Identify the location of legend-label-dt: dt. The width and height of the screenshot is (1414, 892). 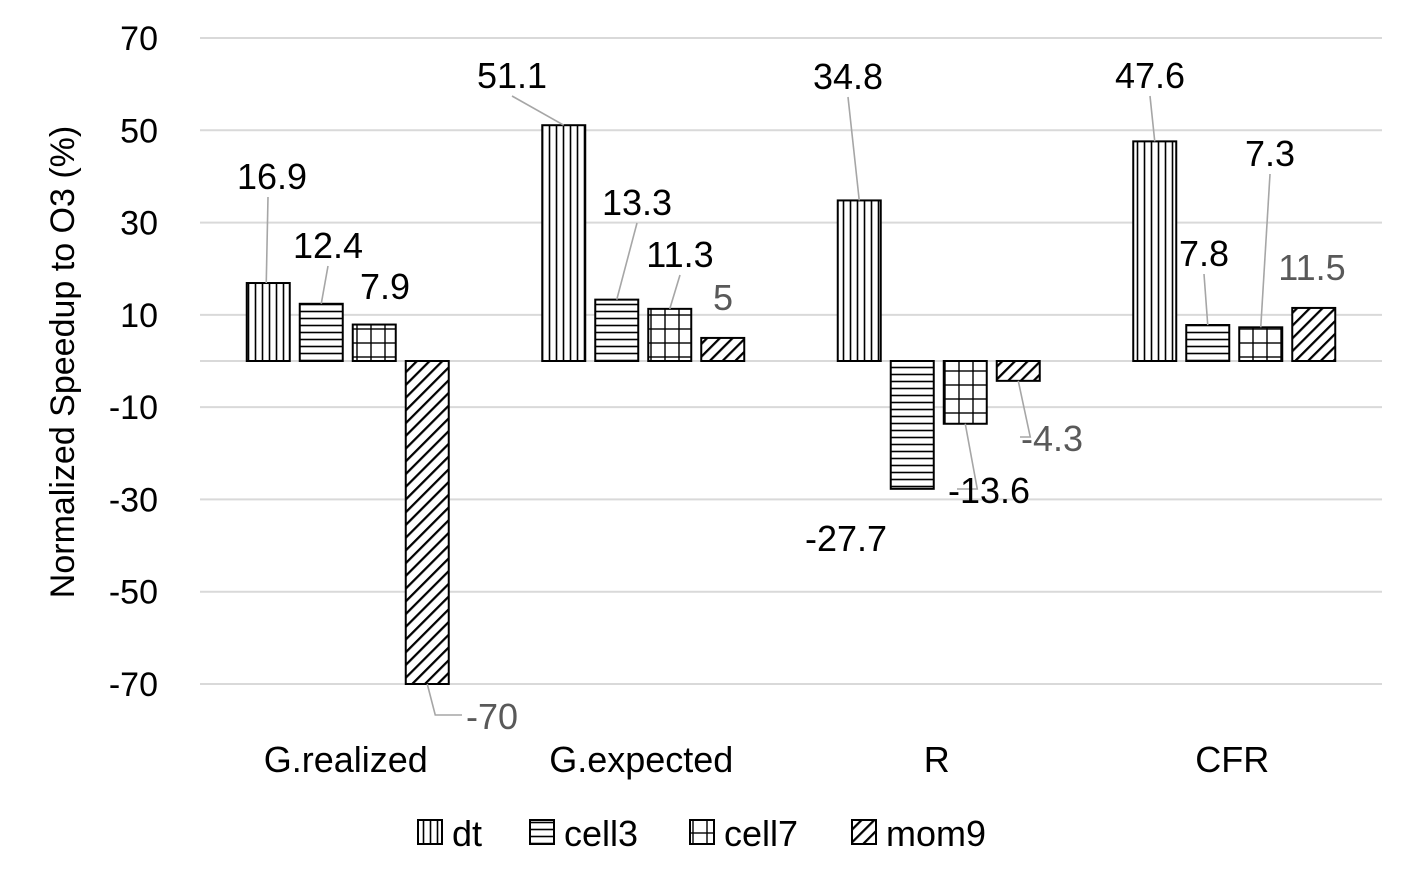
(467, 833).